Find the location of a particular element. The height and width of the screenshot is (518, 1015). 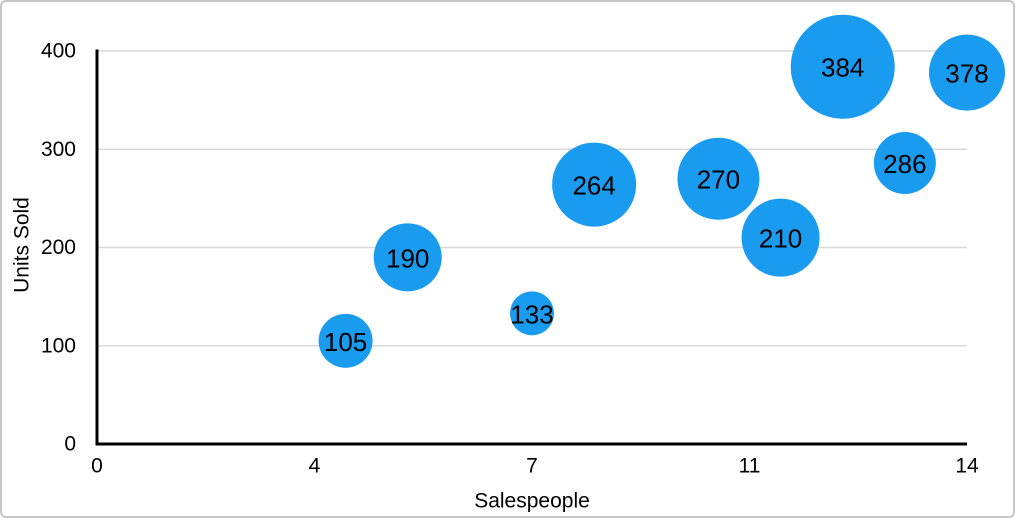

bubble-group: 190 is located at coordinates (407, 257).